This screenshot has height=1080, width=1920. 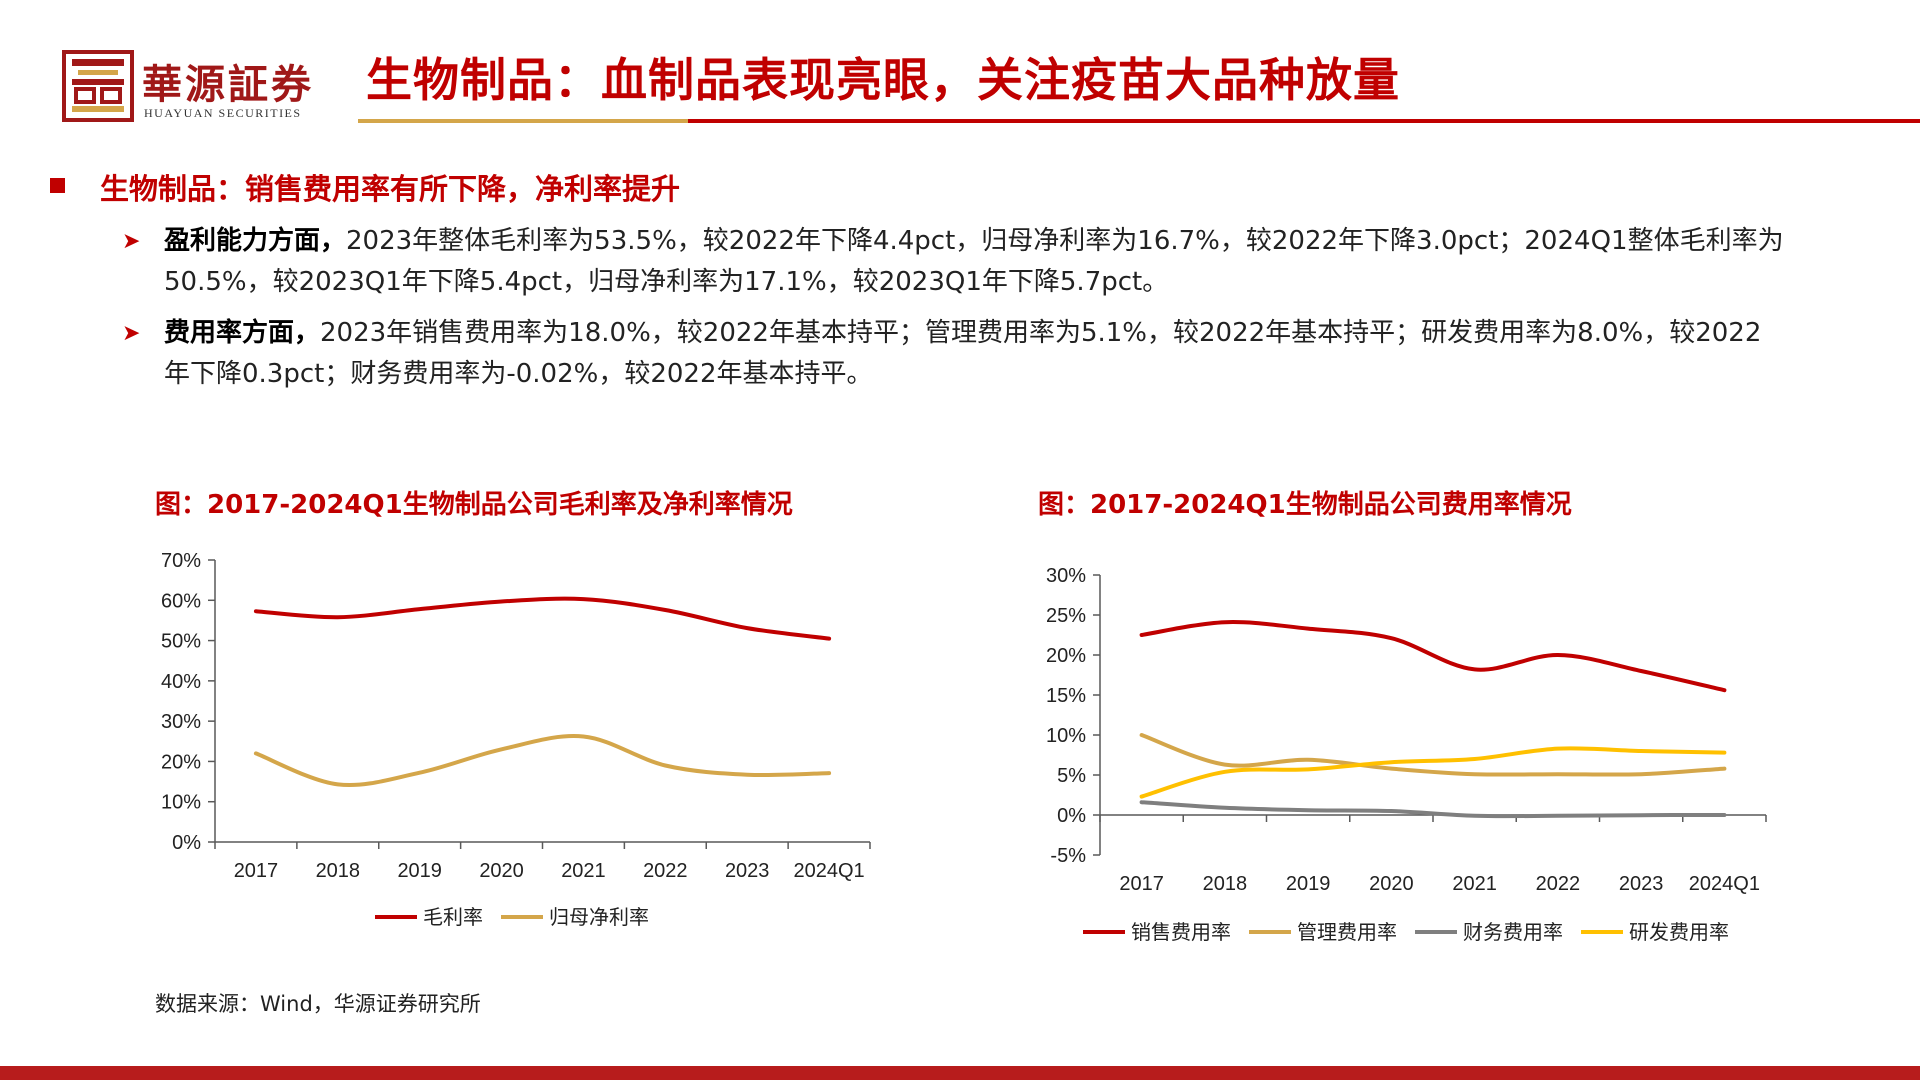 I want to click on legend-label: 毛利率, so click(x=453, y=917).